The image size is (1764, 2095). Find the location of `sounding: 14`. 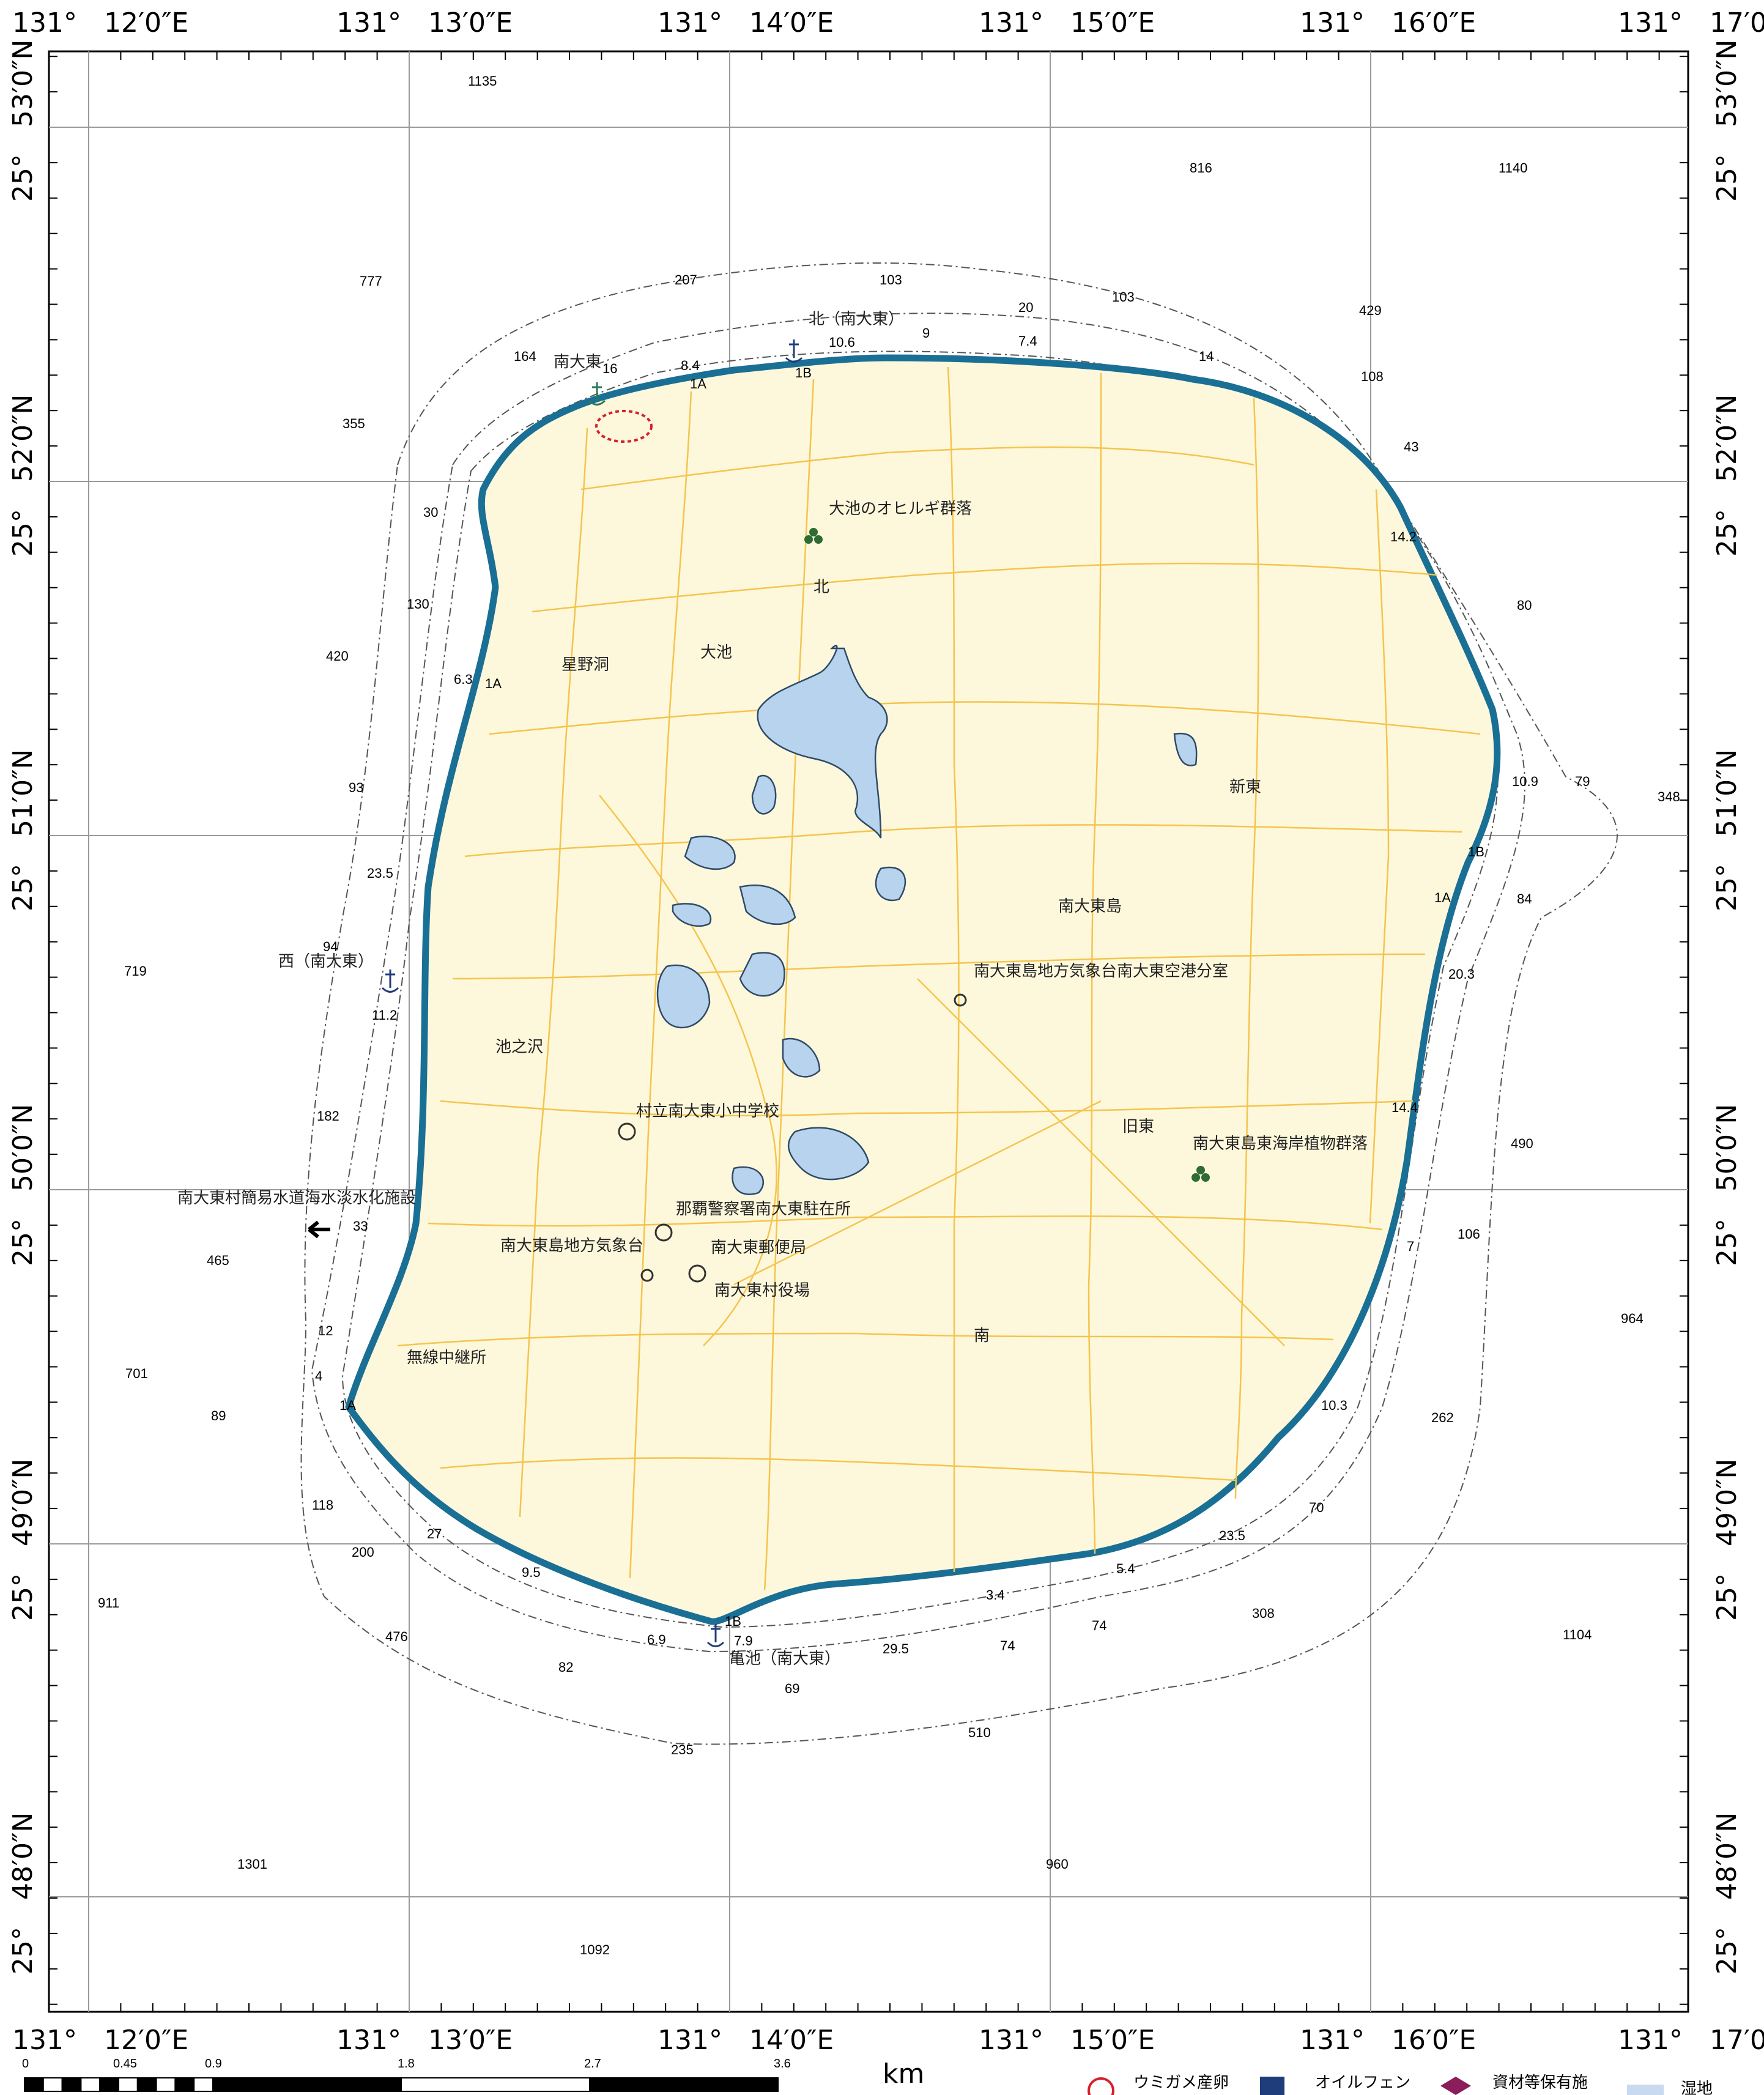

sounding: 14 is located at coordinates (1206, 356).